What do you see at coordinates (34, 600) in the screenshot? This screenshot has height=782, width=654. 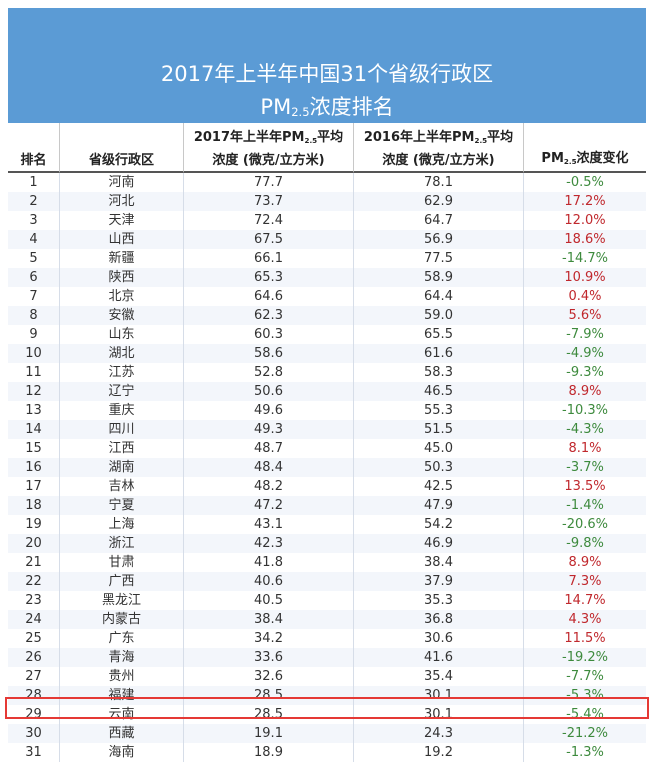 I see `rank-cell: 23` at bounding box center [34, 600].